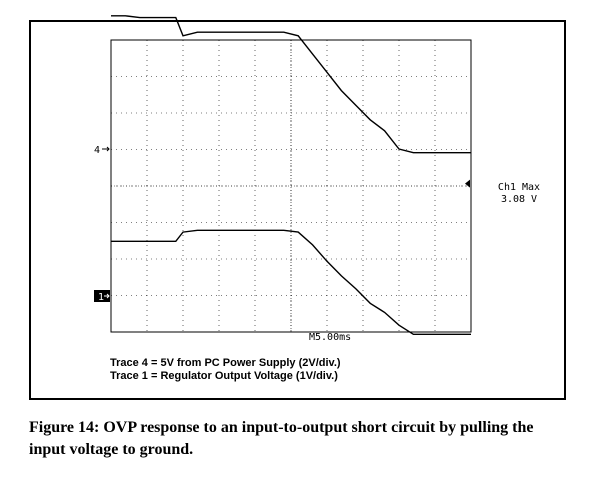 The width and height of the screenshot is (593, 485). I want to click on time-base-label: M5.00ms, so click(330, 337).